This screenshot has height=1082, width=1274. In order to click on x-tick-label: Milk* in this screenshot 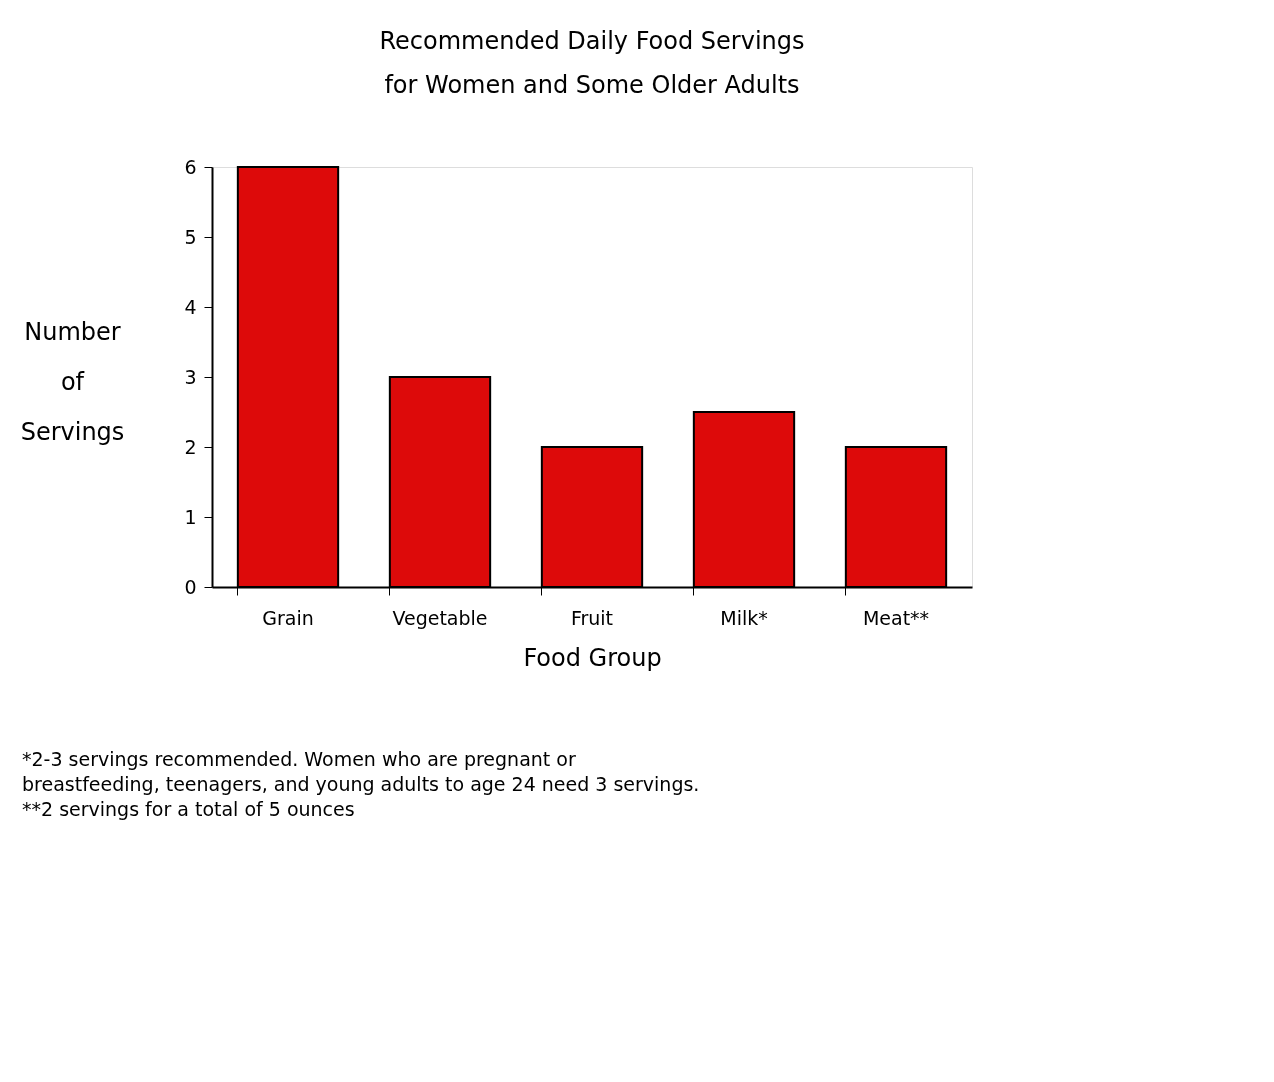, I will do `click(744, 617)`.